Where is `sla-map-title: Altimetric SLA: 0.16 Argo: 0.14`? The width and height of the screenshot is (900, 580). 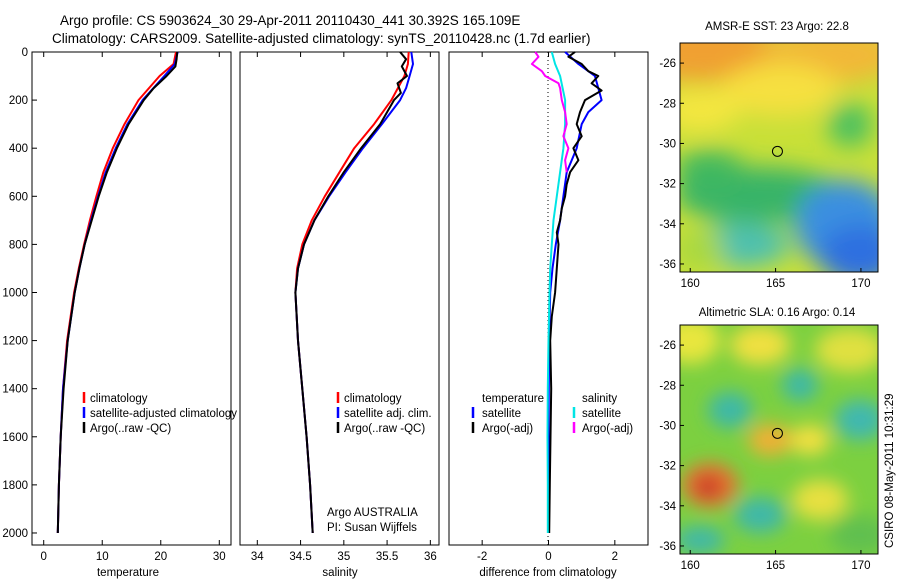
sla-map-title: Altimetric SLA: 0.16 Argo: 0.14 is located at coordinates (777, 313).